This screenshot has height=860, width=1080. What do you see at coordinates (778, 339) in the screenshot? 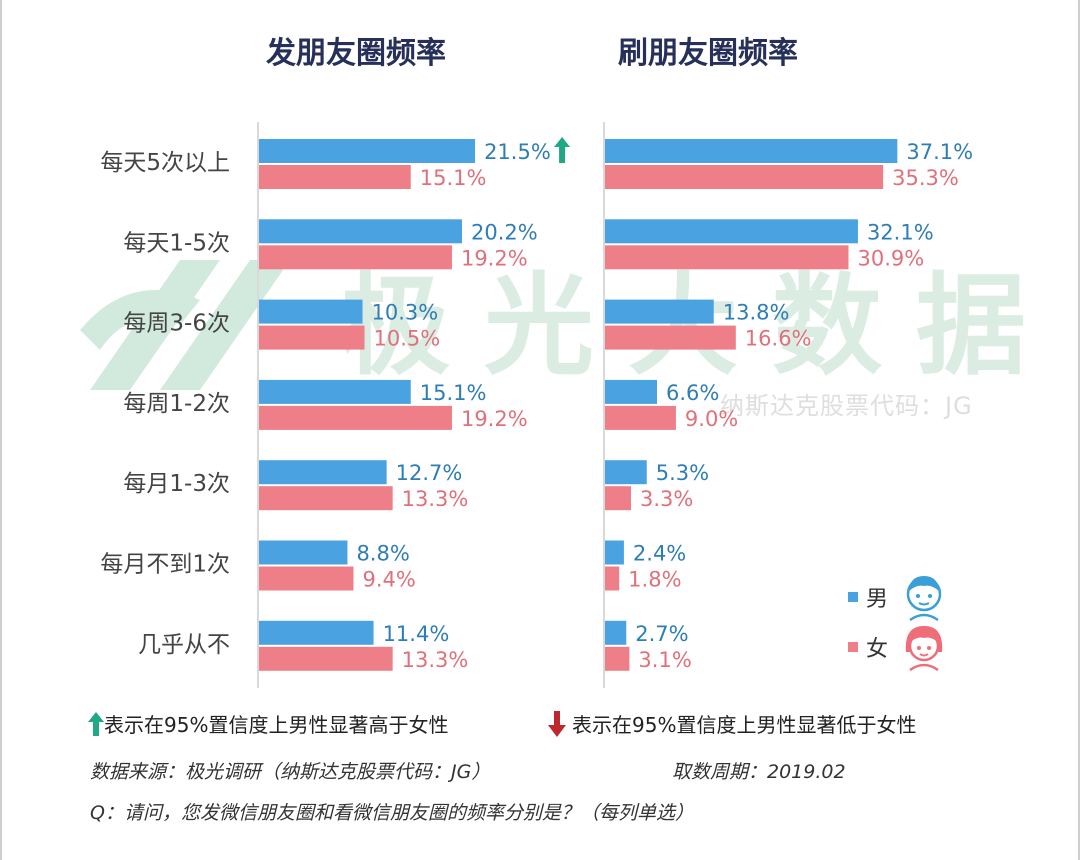
I see `value-label-female: 16.6%` at bounding box center [778, 339].